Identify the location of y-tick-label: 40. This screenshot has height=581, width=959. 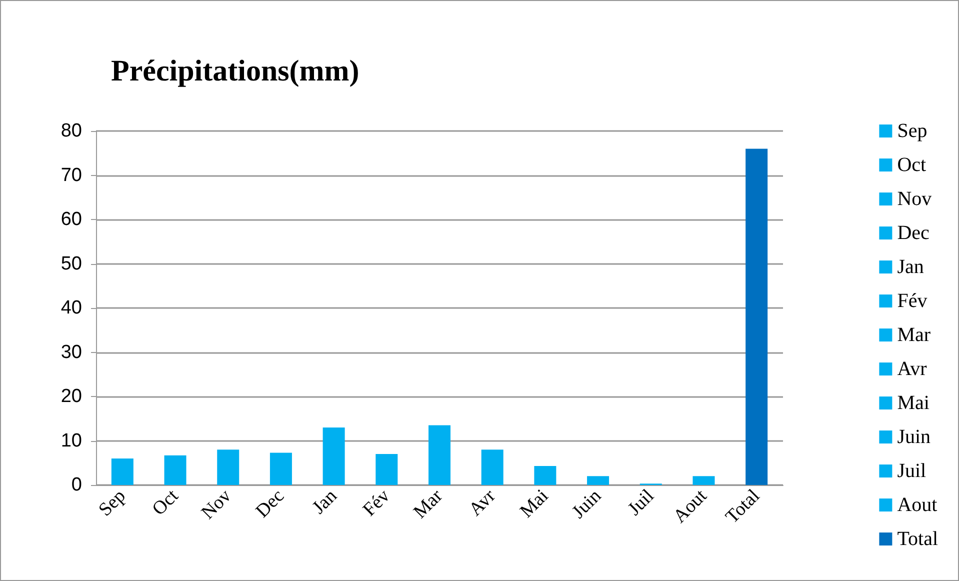
(71, 308).